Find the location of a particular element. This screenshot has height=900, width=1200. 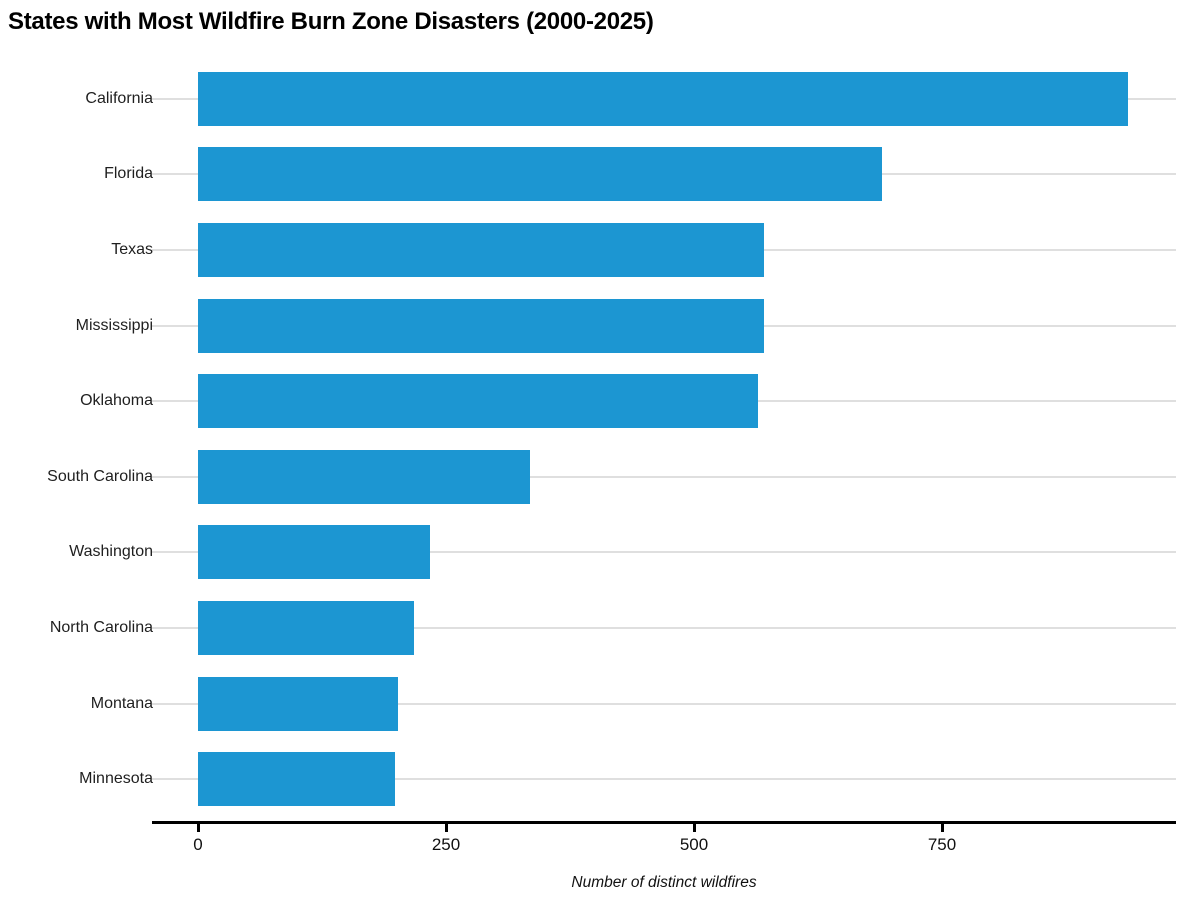

bar-washington is located at coordinates (314, 552).